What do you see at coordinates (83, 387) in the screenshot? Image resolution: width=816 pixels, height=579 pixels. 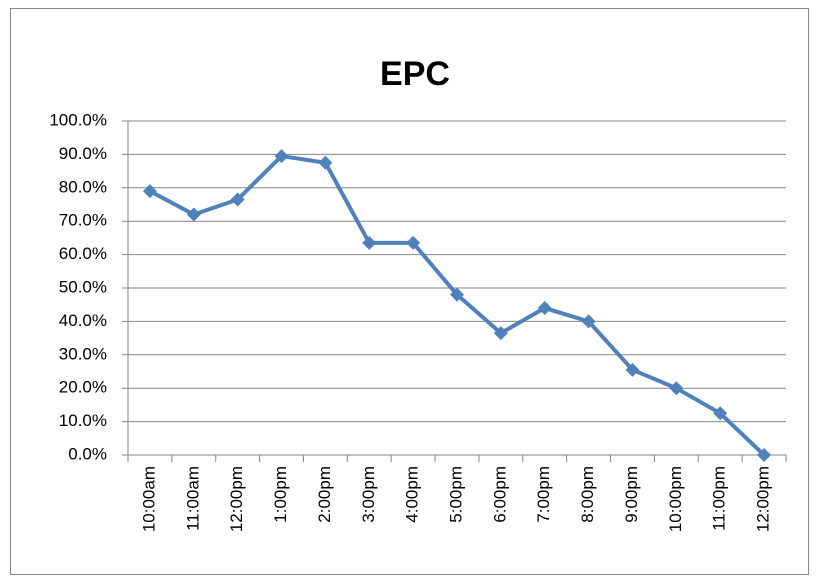 I see `y-tick-label: 20.0%` at bounding box center [83, 387].